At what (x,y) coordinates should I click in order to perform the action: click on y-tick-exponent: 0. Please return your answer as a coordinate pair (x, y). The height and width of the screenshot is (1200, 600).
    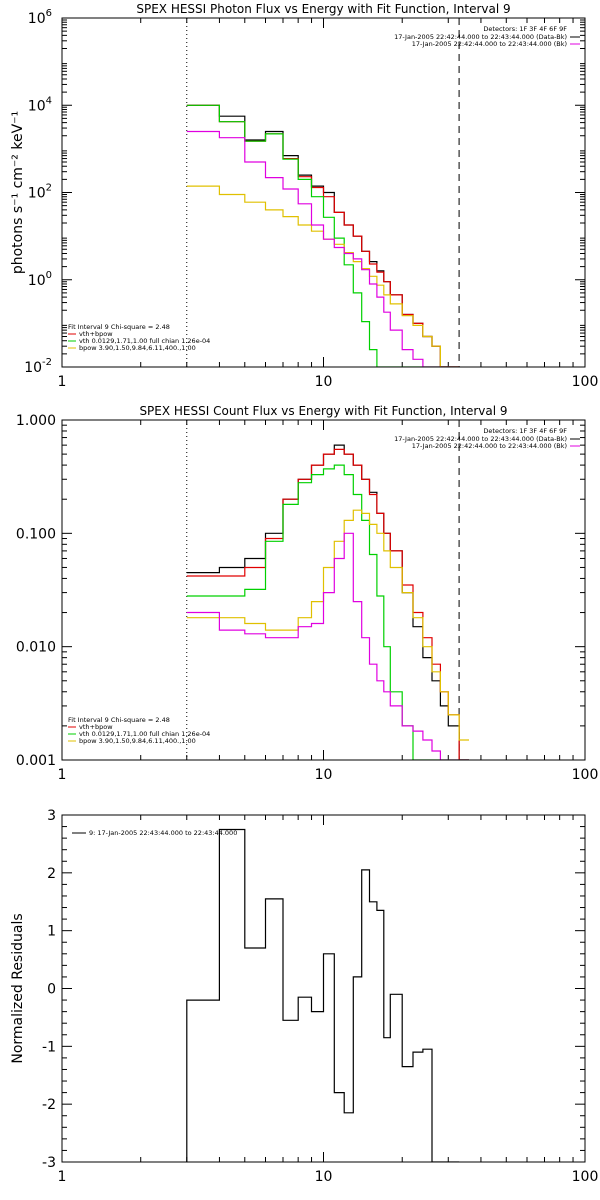
    Looking at the image, I should click on (49, 275).